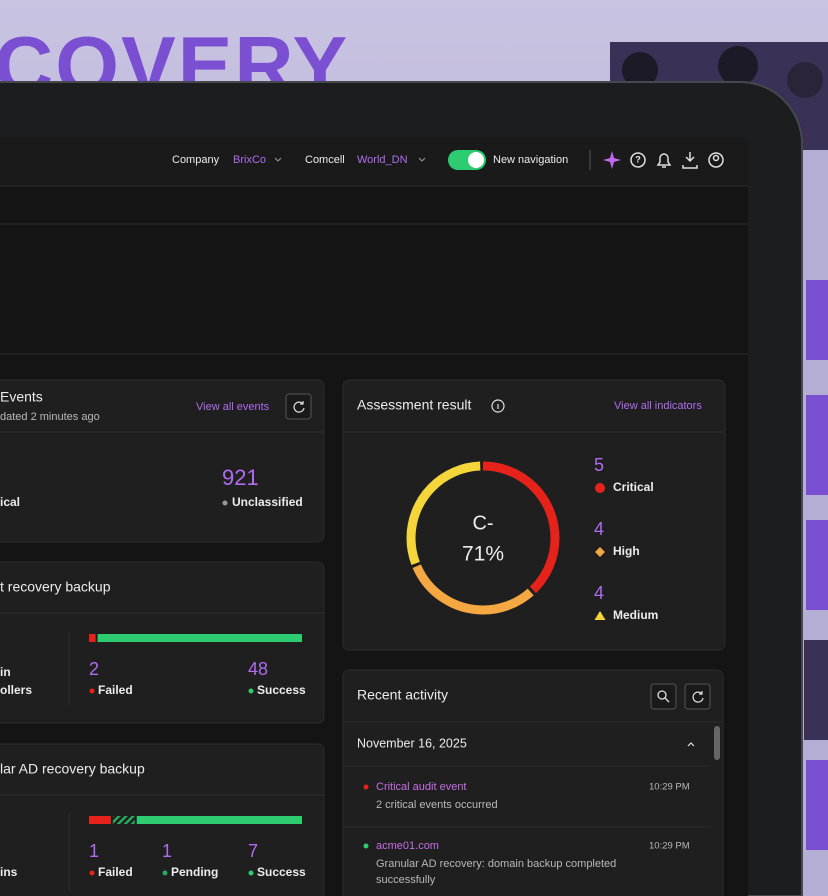  What do you see at coordinates (382, 160) in the screenshot?
I see `comcell-select: World_DN` at bounding box center [382, 160].